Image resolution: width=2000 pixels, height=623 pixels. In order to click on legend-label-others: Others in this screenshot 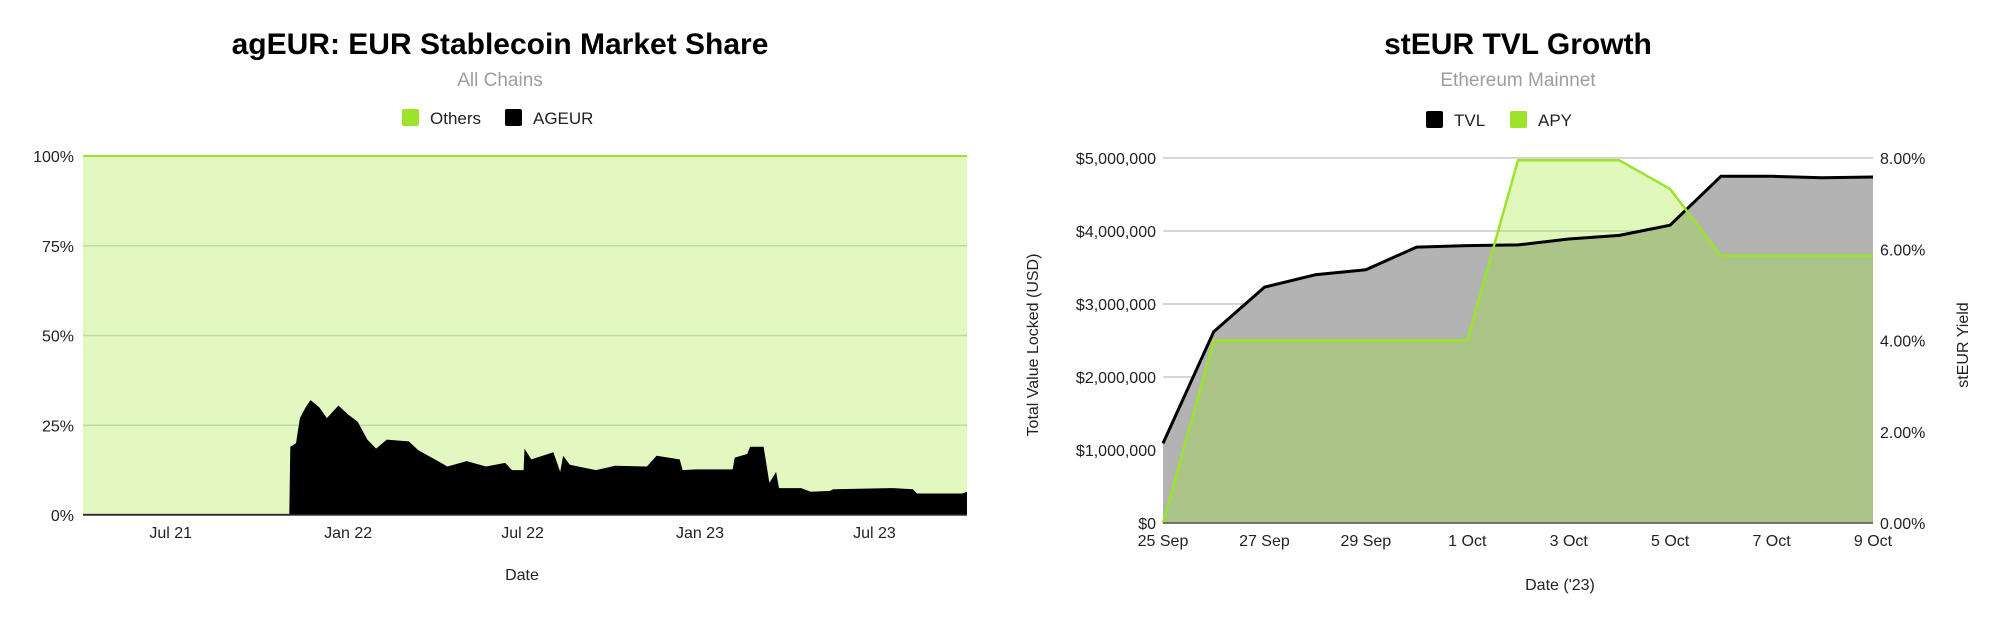, I will do `click(455, 118)`.